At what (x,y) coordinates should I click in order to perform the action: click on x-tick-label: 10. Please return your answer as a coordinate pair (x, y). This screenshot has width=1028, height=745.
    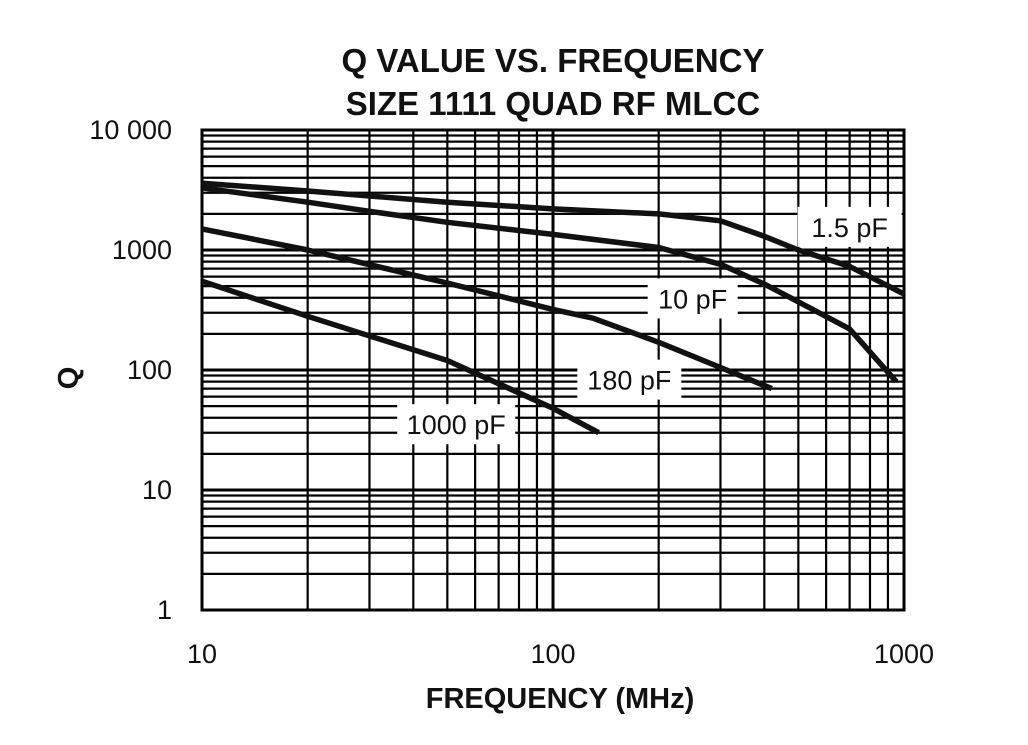
    Looking at the image, I should click on (202, 654).